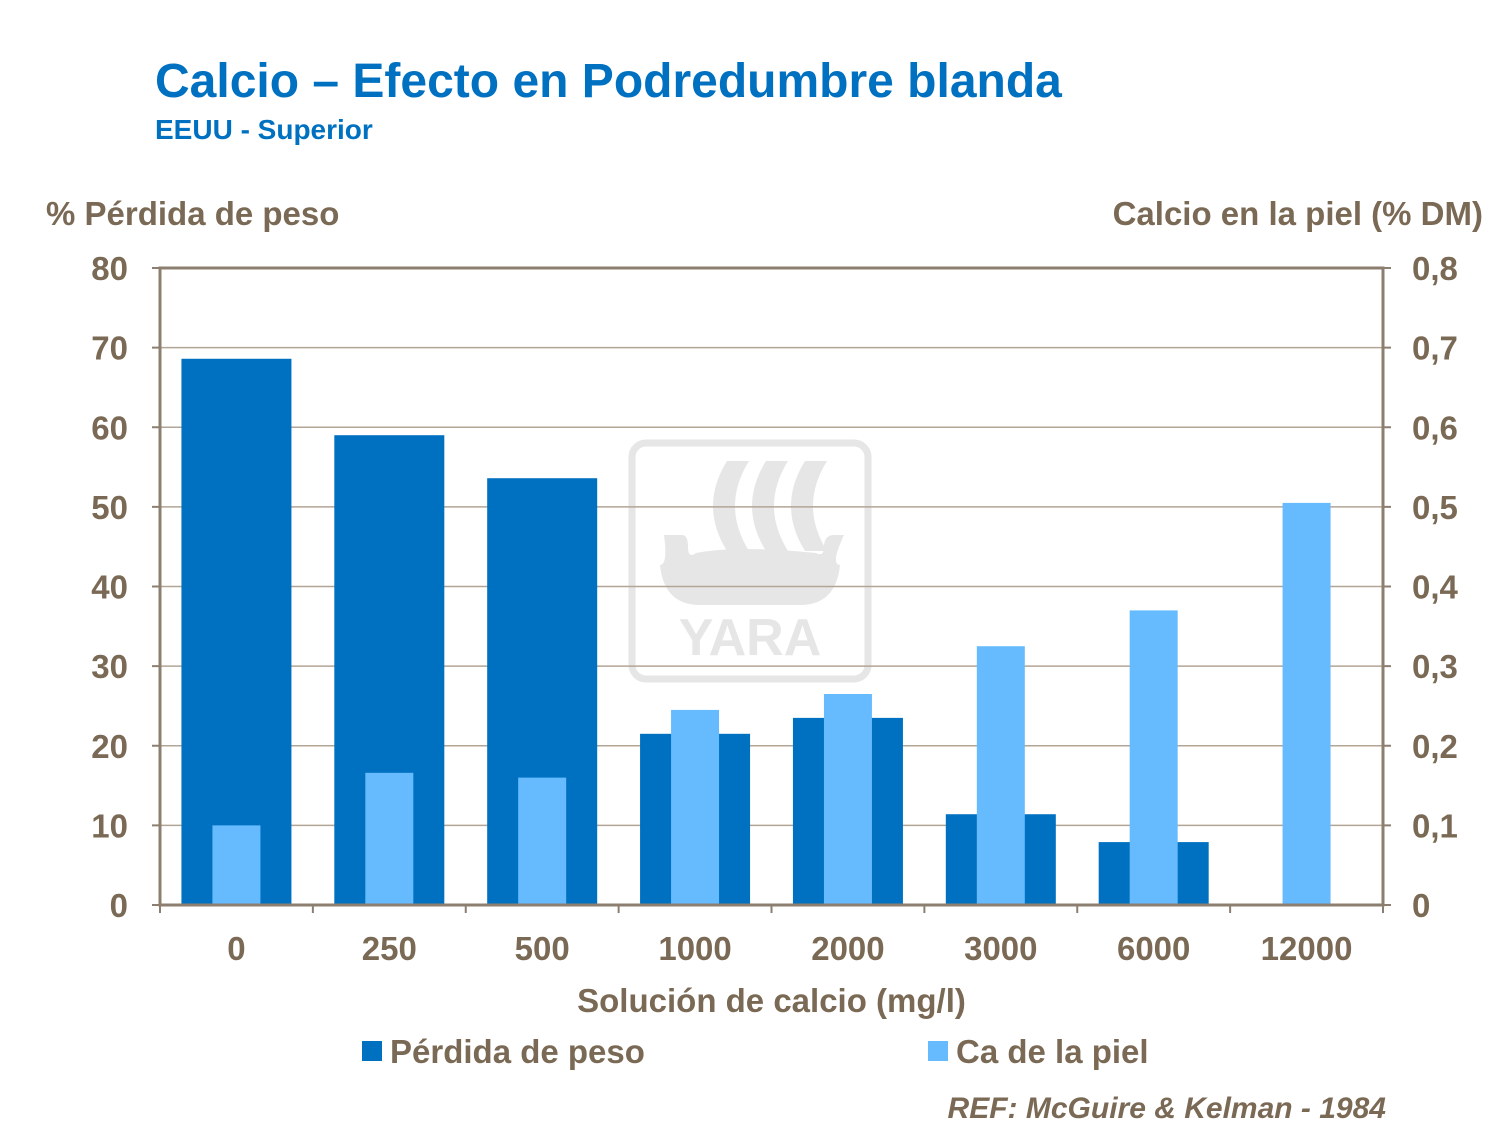 The image size is (1501, 1126). Describe the element at coordinates (236, 948) in the screenshot. I see `x-tick-label: 0` at that location.